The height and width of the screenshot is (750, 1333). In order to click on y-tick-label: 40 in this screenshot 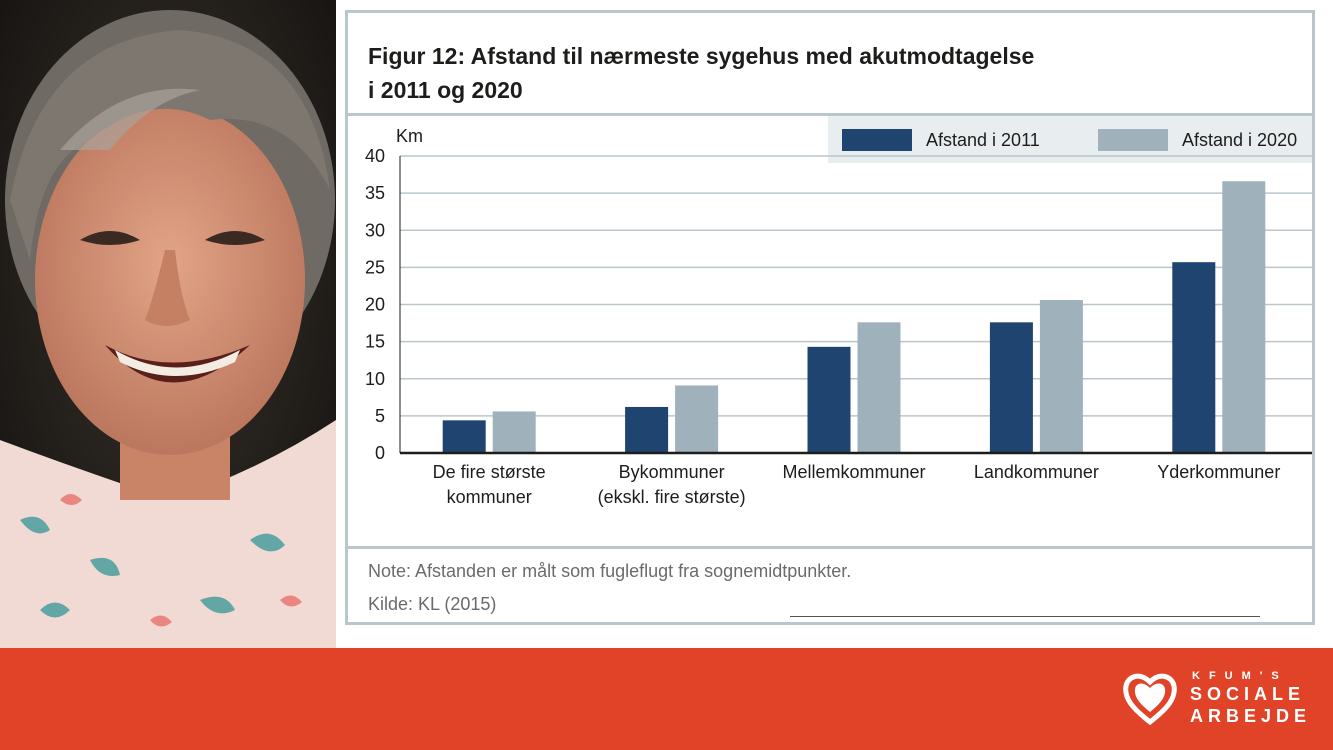, I will do `click(375, 156)`.